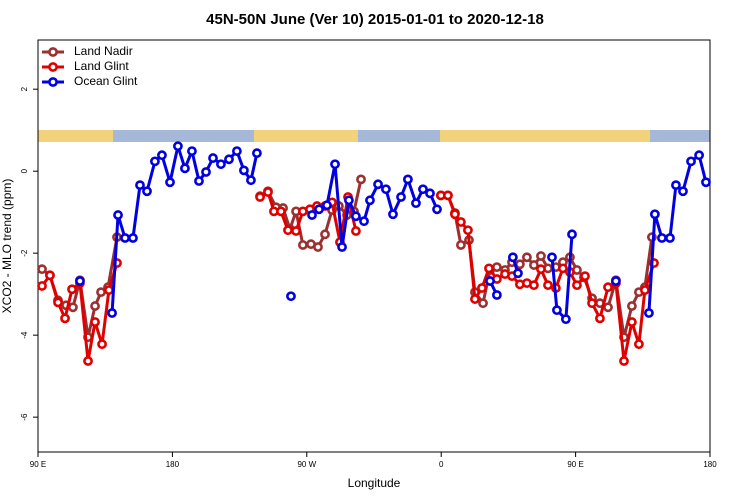  Describe the element at coordinates (441, 464) in the screenshot. I see `x-tick-label: 0` at that location.